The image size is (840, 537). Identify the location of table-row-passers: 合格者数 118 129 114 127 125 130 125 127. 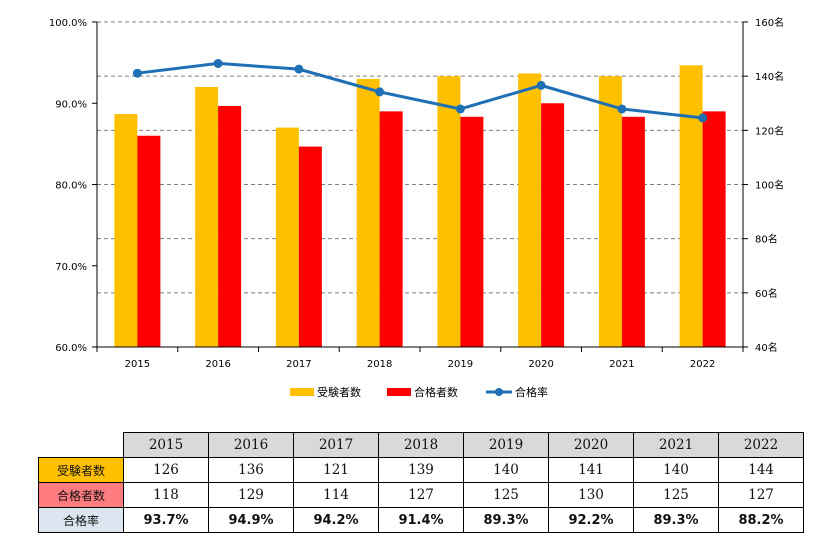
(421, 495).